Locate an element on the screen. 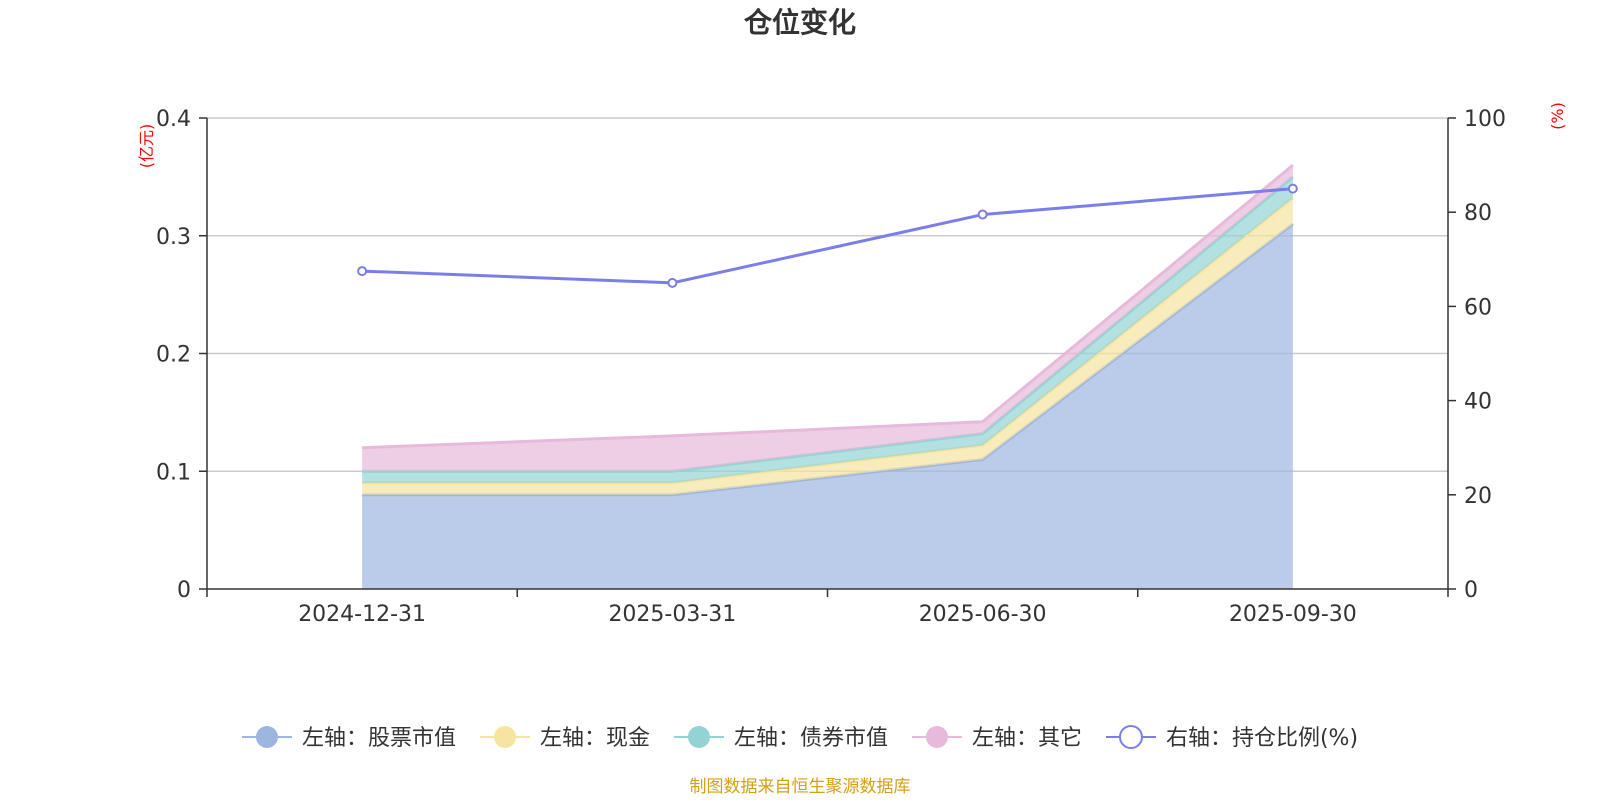  right-axis-tick-label: 20 is located at coordinates (1478, 496).